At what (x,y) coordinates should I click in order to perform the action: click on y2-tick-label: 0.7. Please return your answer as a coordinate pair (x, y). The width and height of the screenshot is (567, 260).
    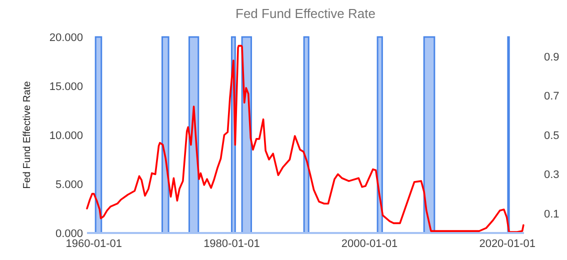
    Looking at the image, I should click on (552, 96).